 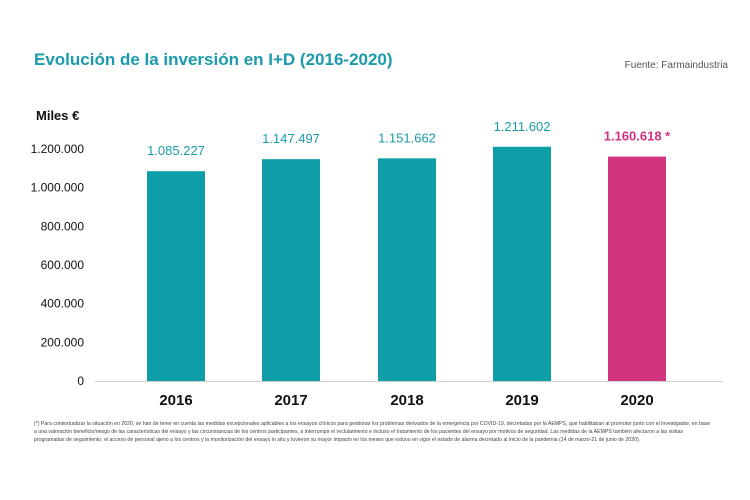 I want to click on y-tick-label: 800.000, so click(x=63, y=226).